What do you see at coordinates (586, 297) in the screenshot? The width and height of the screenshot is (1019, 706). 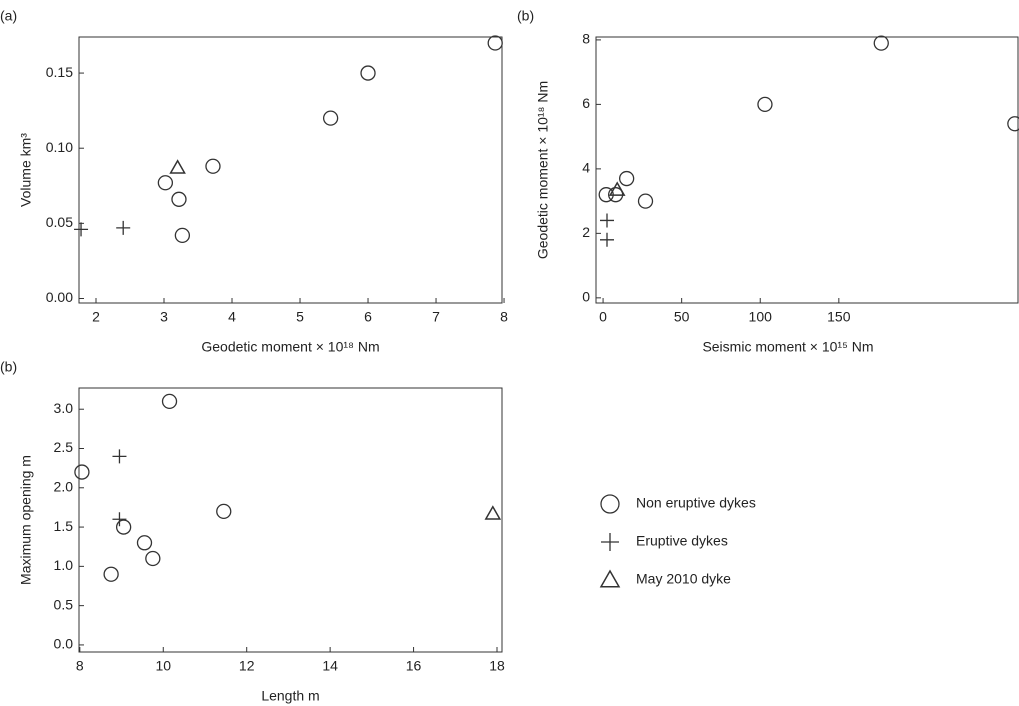 I see `y-tick-label: 0` at bounding box center [586, 297].